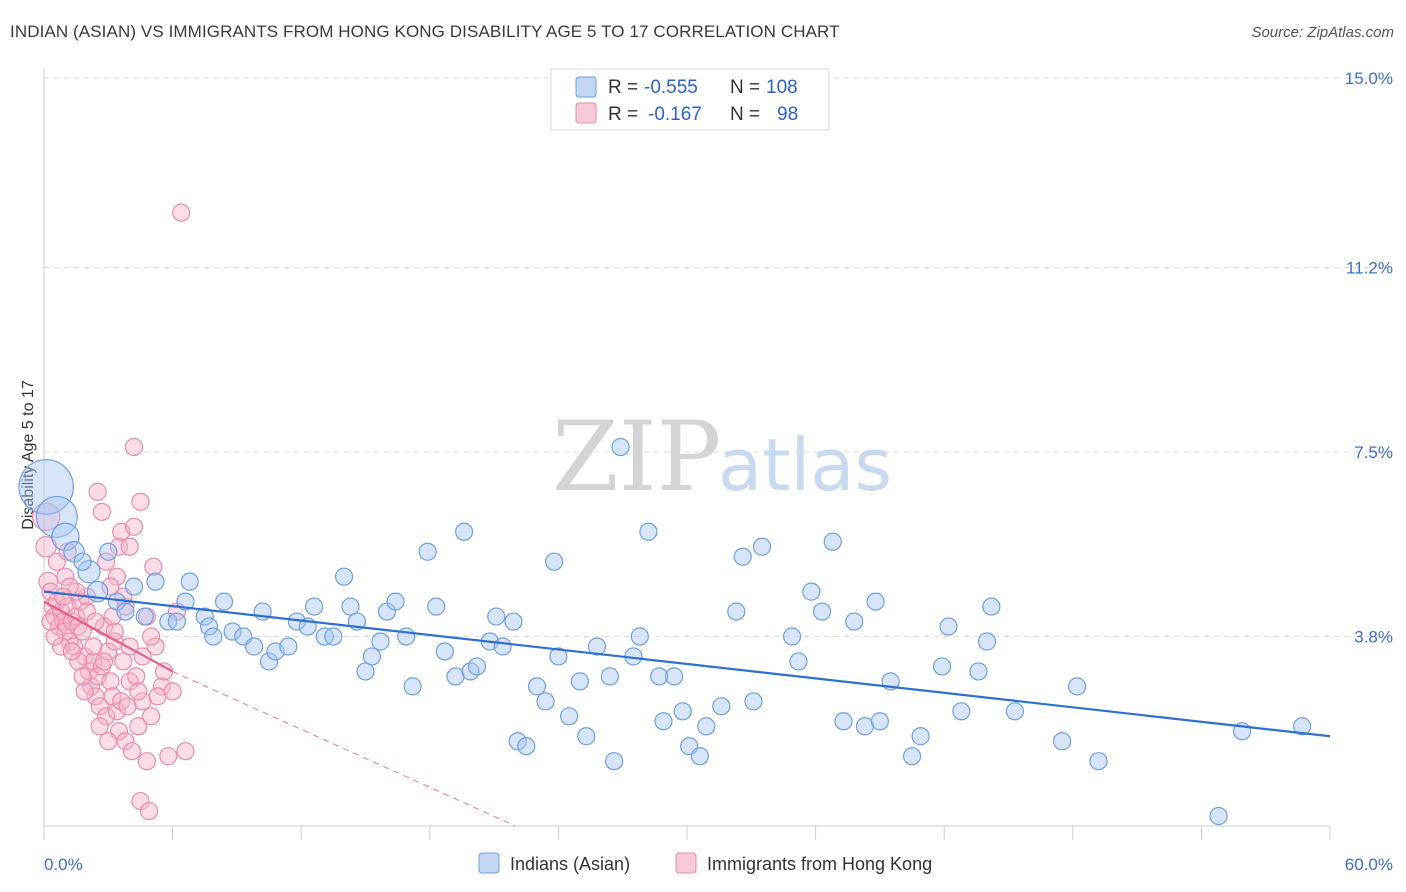 This screenshot has width=1406, height=892. Describe the element at coordinates (586, 113) in the screenshot. I see `legend-swatch-hong-kong` at that location.